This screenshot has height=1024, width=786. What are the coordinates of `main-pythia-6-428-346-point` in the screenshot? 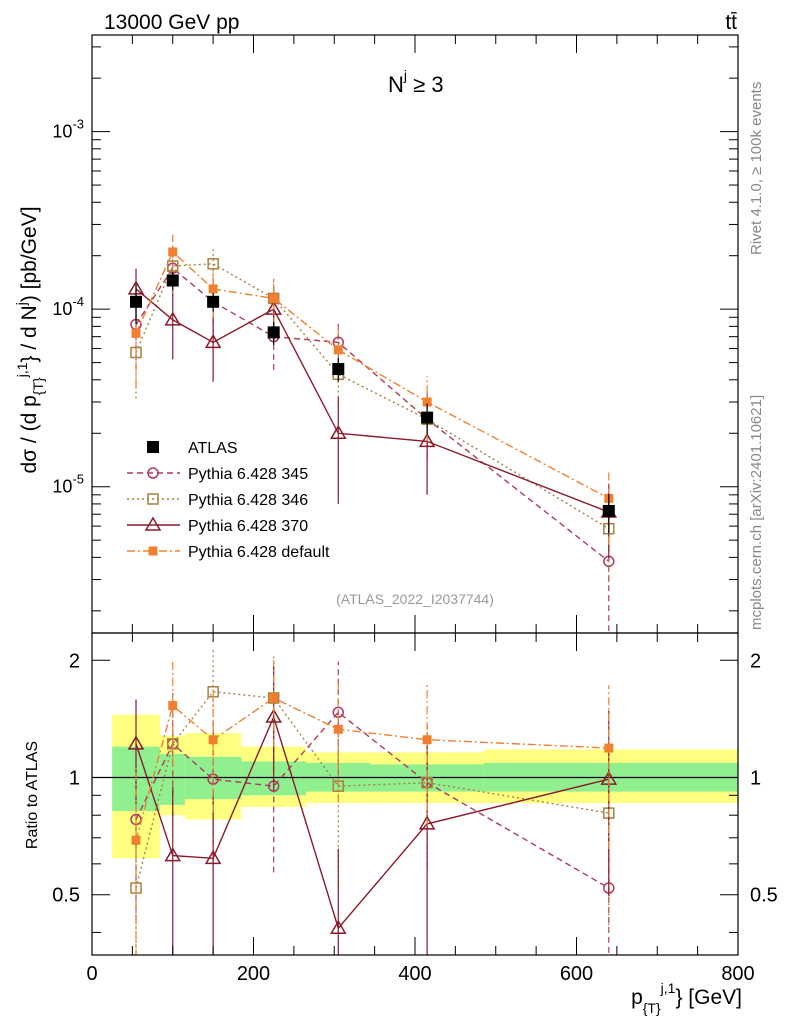 It's located at (213, 264).